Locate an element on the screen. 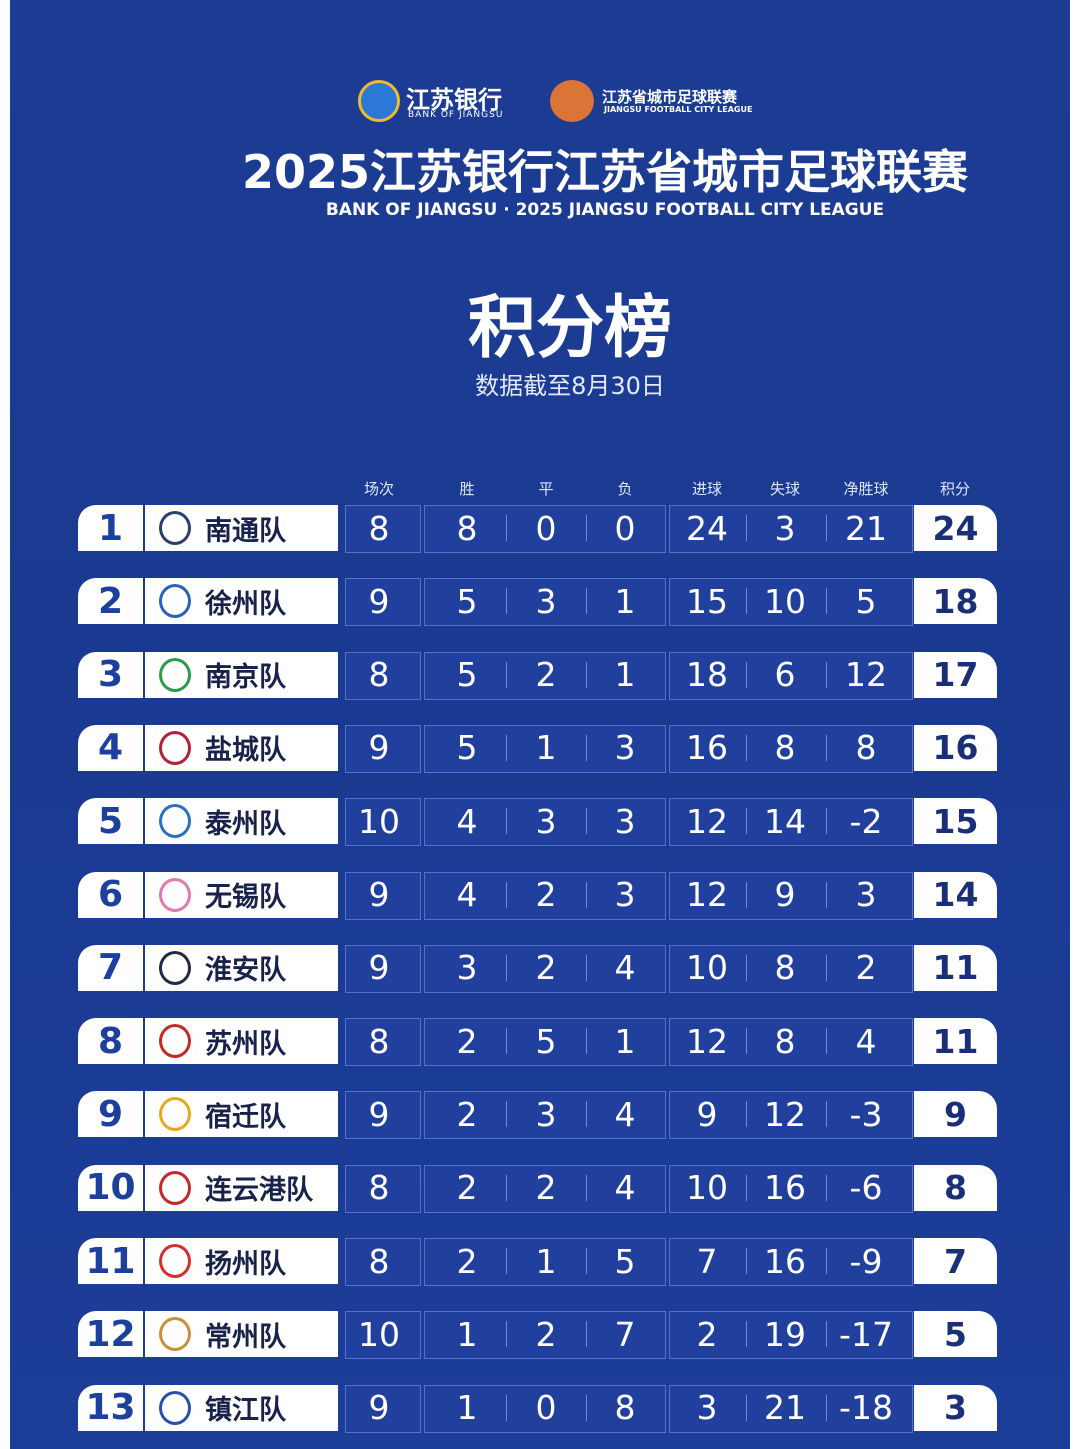 This screenshot has width=1080, height=1449. points: 3 is located at coordinates (955, 1407).